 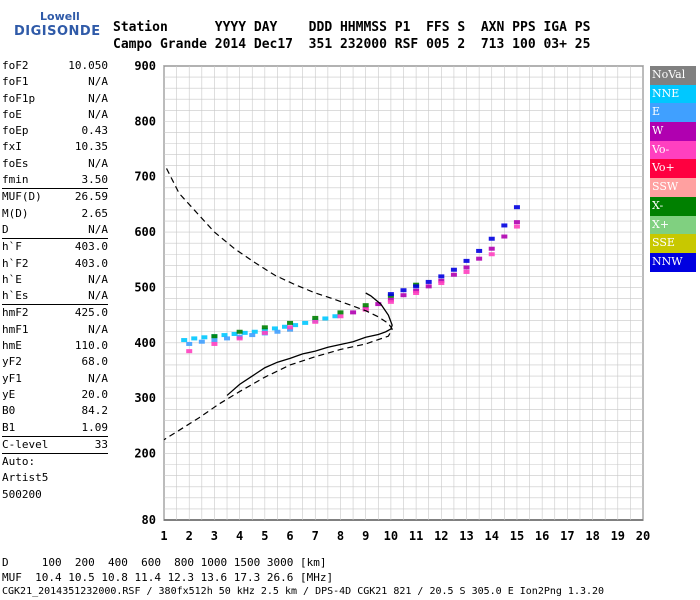 What do you see at coordinates (145, 66) in the screenshot?
I see `y-tick-label: 900` at bounding box center [145, 66].